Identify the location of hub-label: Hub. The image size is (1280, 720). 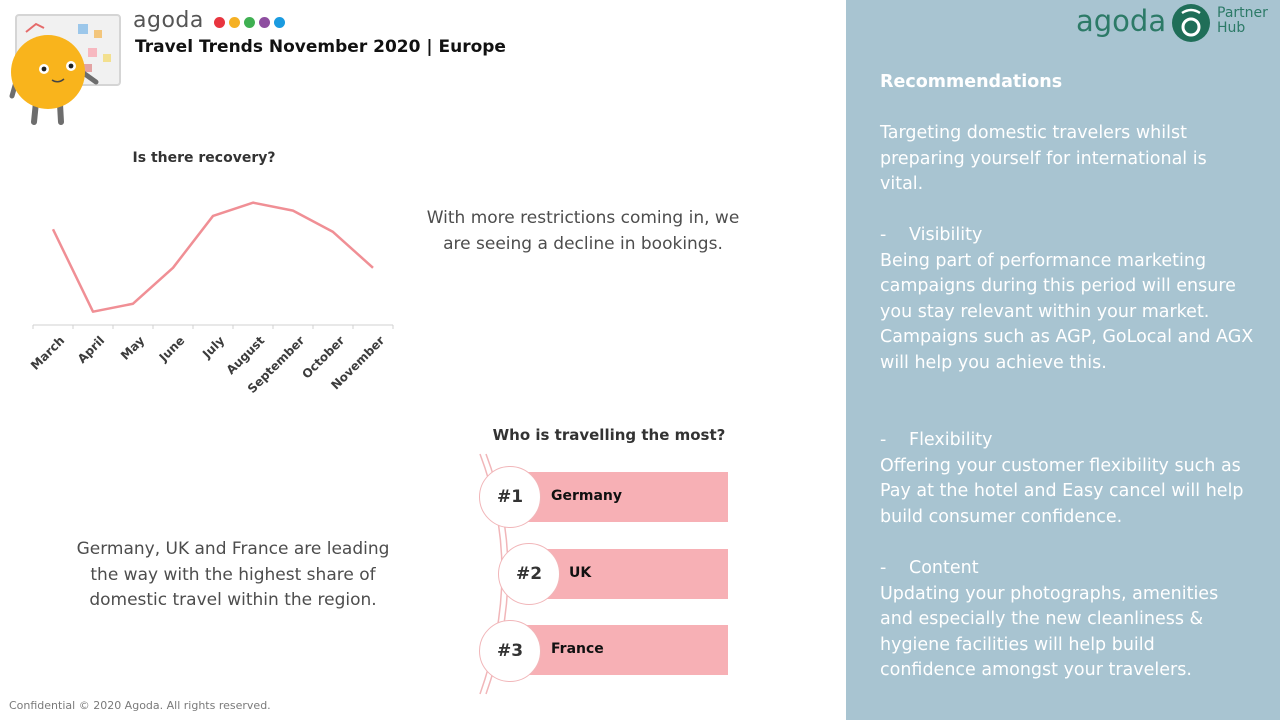
(1231, 28).